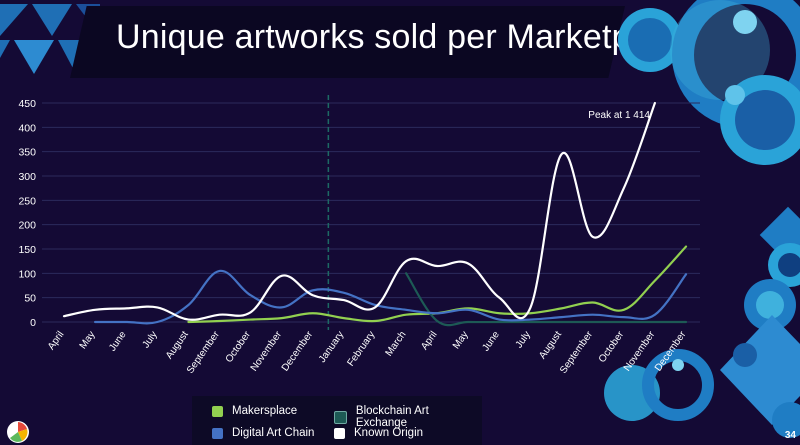  What do you see at coordinates (27, 226) in the screenshot?
I see `y-tick-label: 200` at bounding box center [27, 226].